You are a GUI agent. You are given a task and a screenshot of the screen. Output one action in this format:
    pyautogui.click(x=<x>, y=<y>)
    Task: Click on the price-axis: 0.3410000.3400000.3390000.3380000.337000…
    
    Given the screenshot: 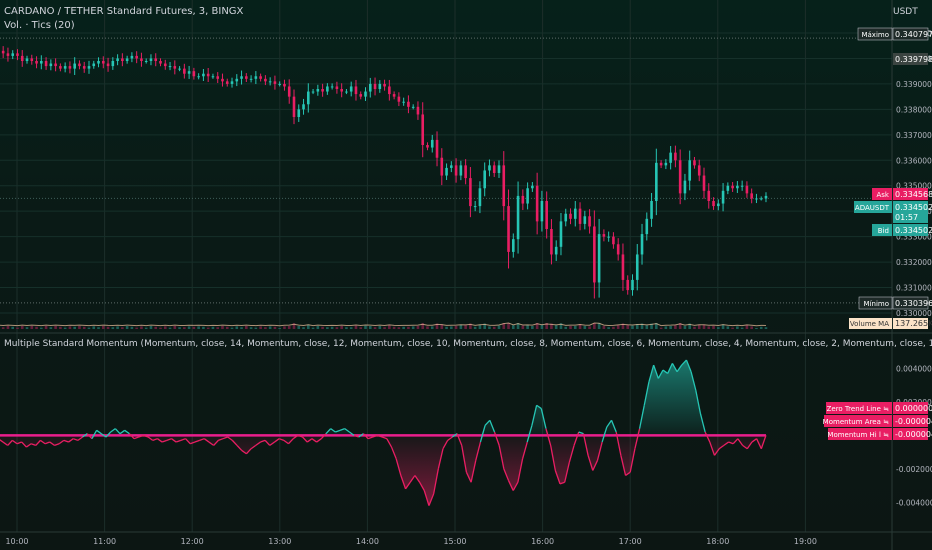 What is the action you would take?
    pyautogui.click(x=914, y=173)
    